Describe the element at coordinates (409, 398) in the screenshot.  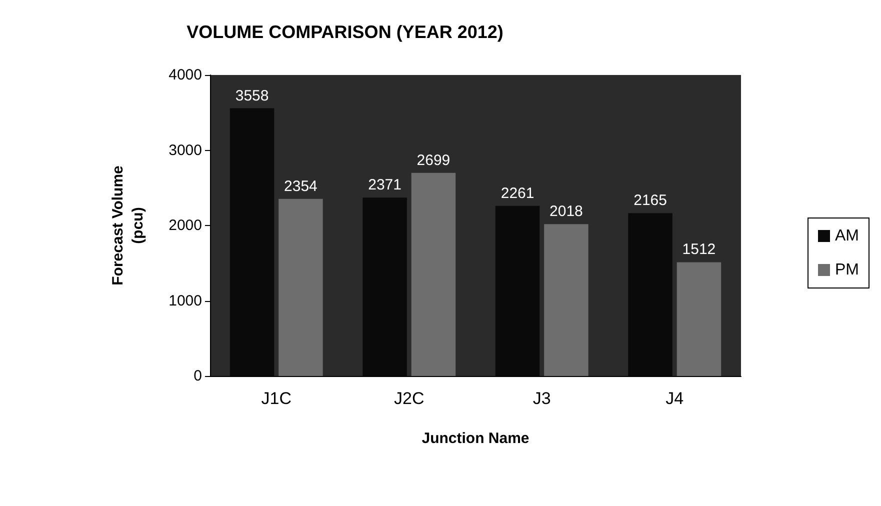
I see `x-tick-label: J2C` at that location.